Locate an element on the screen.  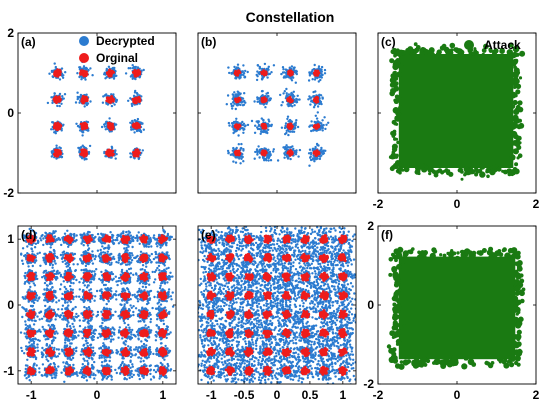
x-tick-label: -2 is located at coordinates (378, 204).